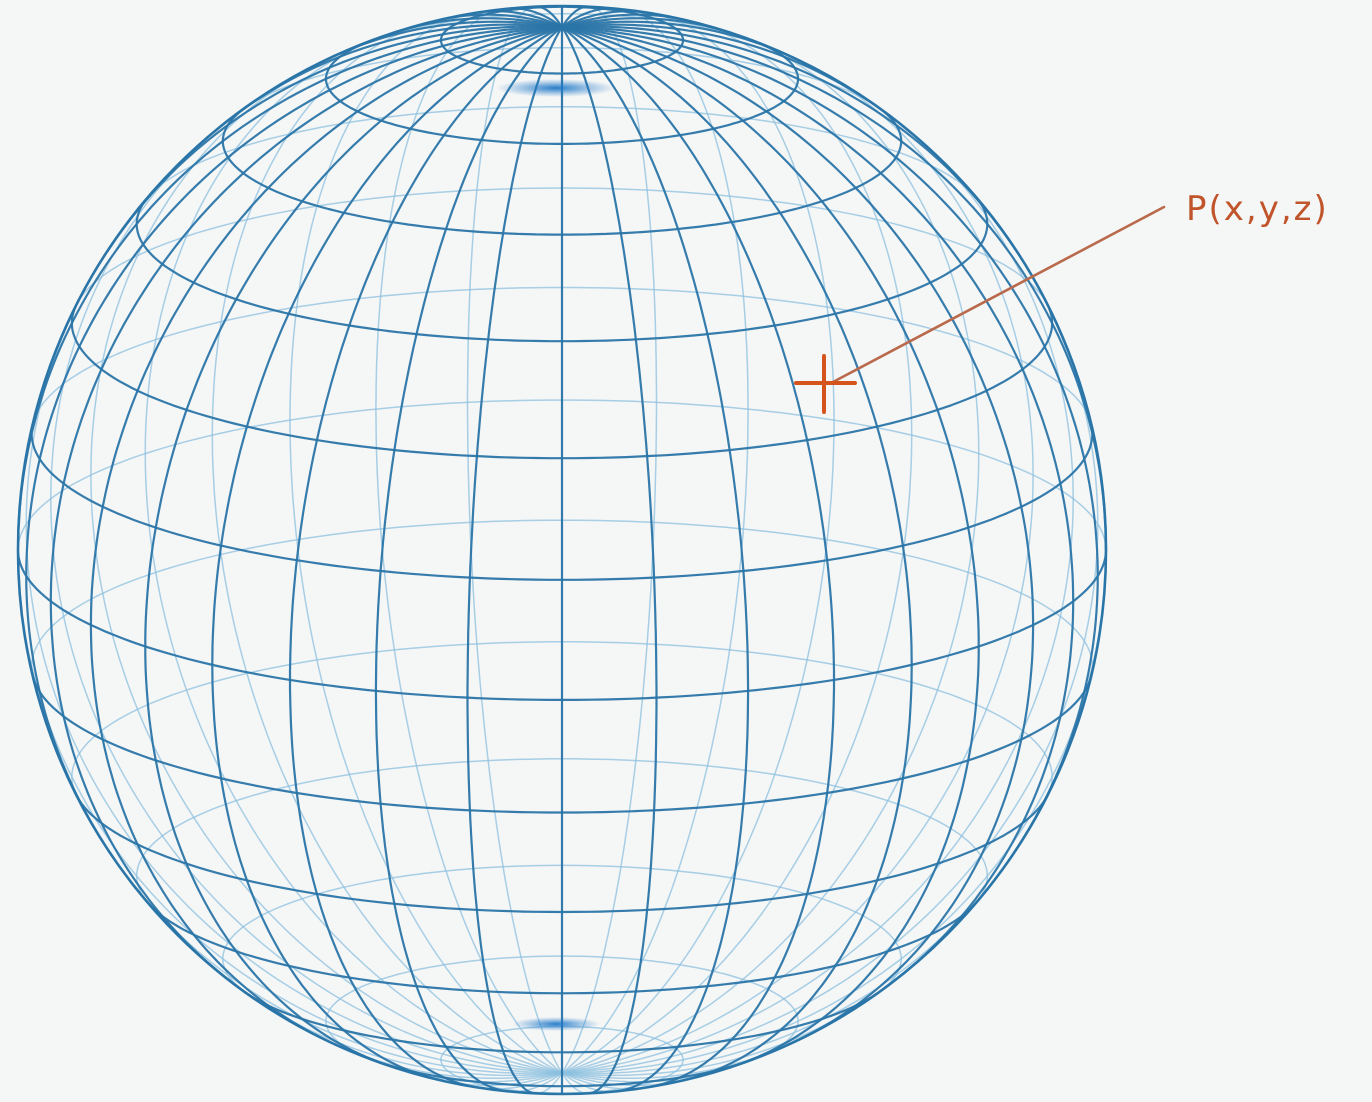  What do you see at coordinates (1257, 209) in the screenshot?
I see `point-label: P(x,y,z)` at bounding box center [1257, 209].